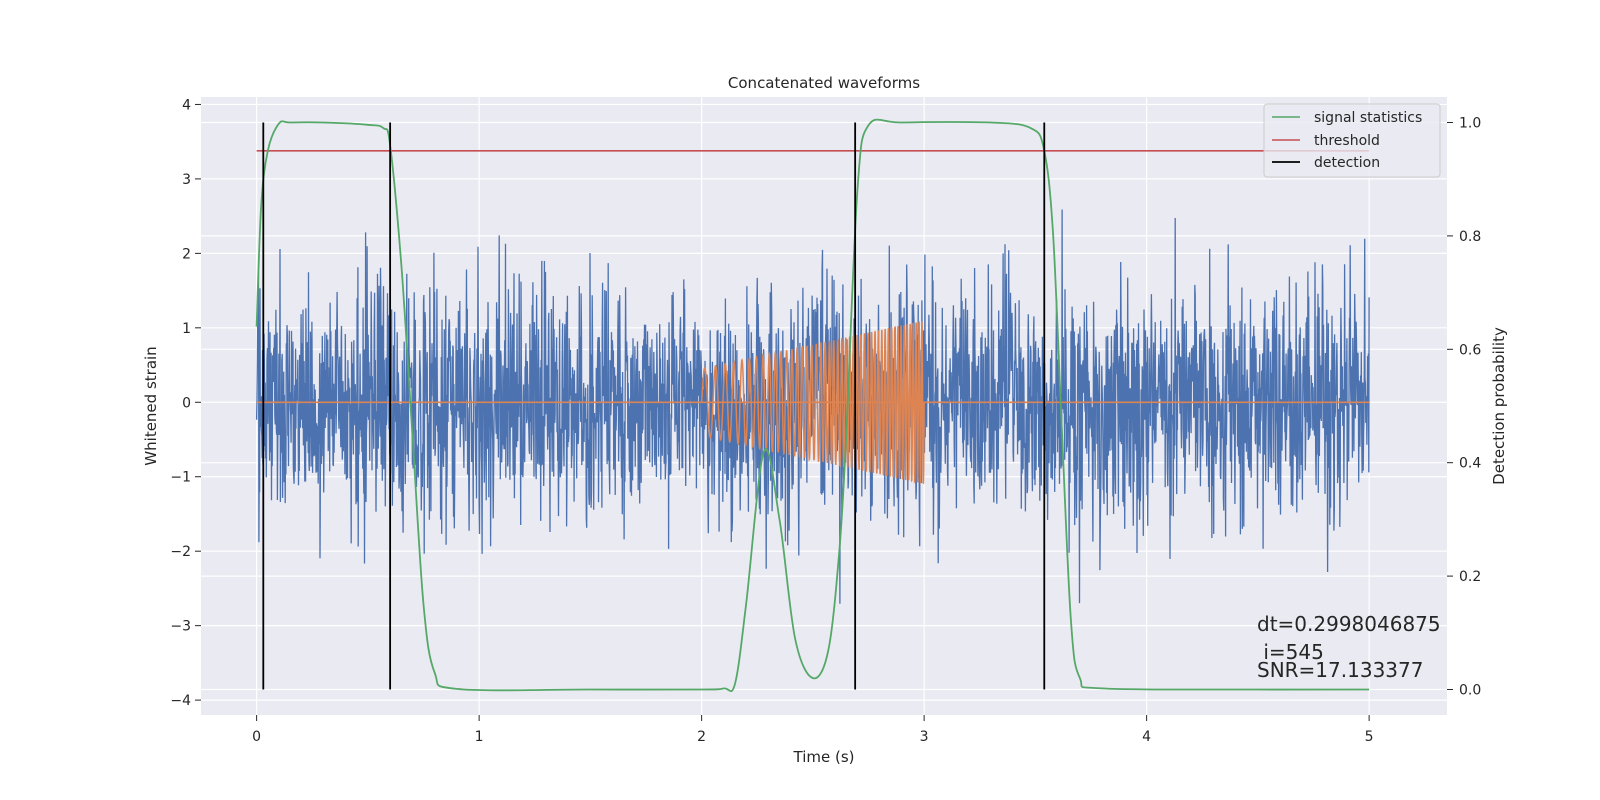  I want to click on y-right-tick-label: 0.8, so click(1470, 237).